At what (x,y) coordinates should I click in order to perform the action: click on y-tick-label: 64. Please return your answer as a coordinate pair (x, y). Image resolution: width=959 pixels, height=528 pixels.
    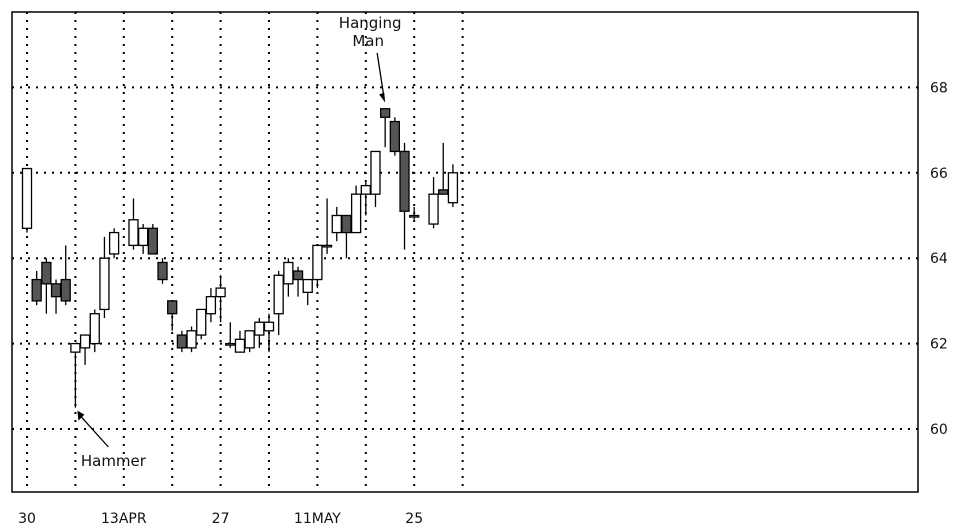
    Looking at the image, I should click on (939, 259).